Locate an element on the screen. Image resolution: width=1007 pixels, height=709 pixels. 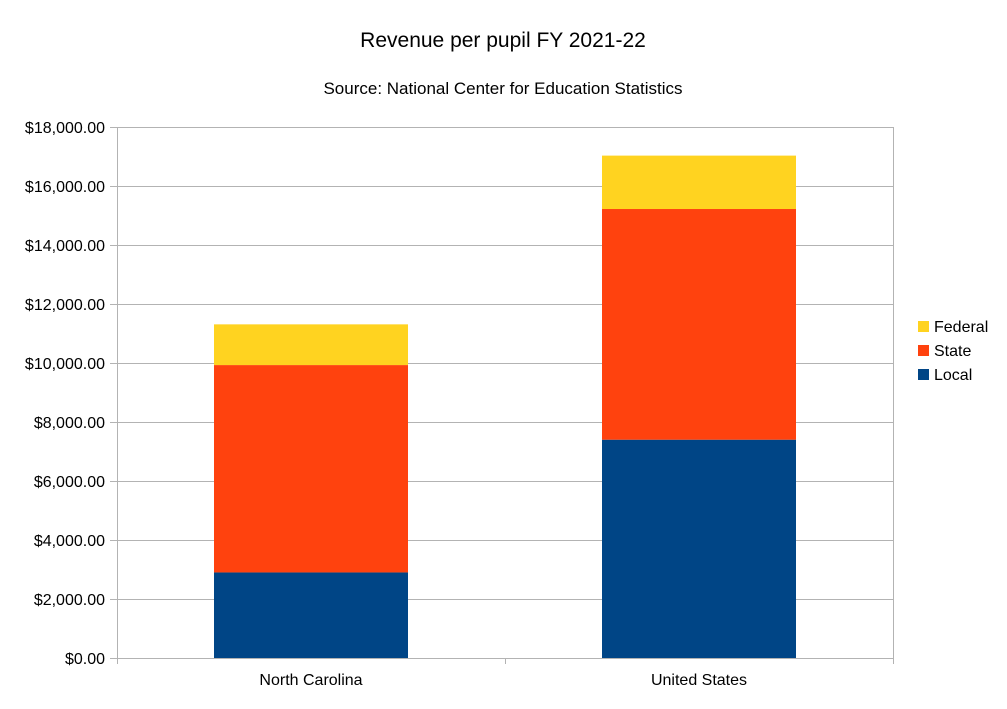
bar-state-north-carolina is located at coordinates (311, 469).